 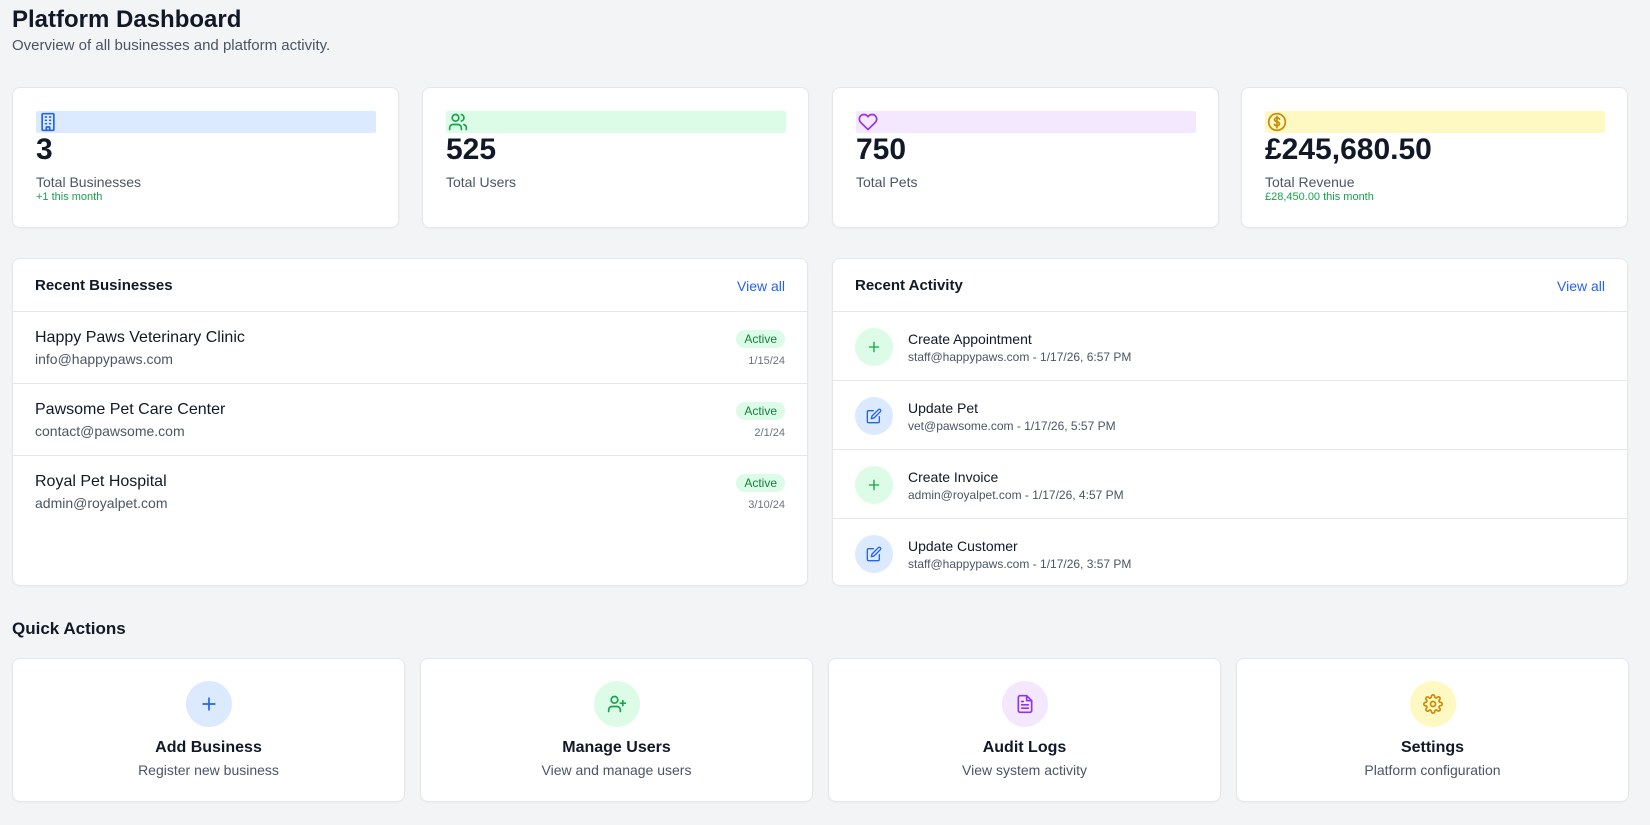 What do you see at coordinates (769, 433) in the screenshot?
I see `business-date: 2/1/24` at bounding box center [769, 433].